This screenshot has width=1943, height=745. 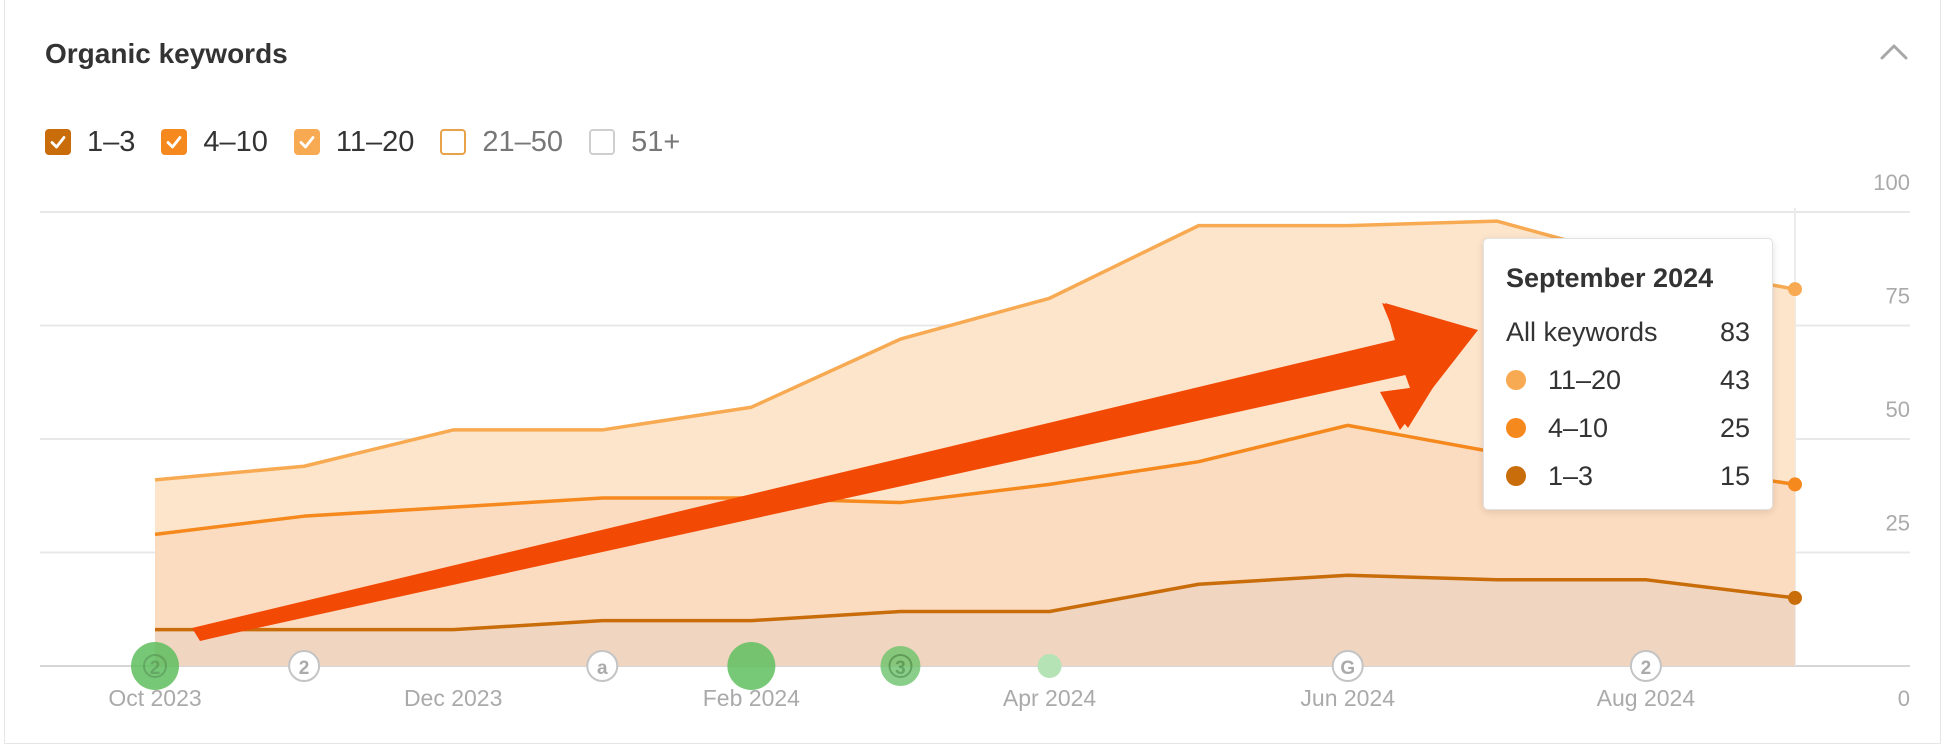 I want to click on legend-label: 11–20, so click(x=375, y=141).